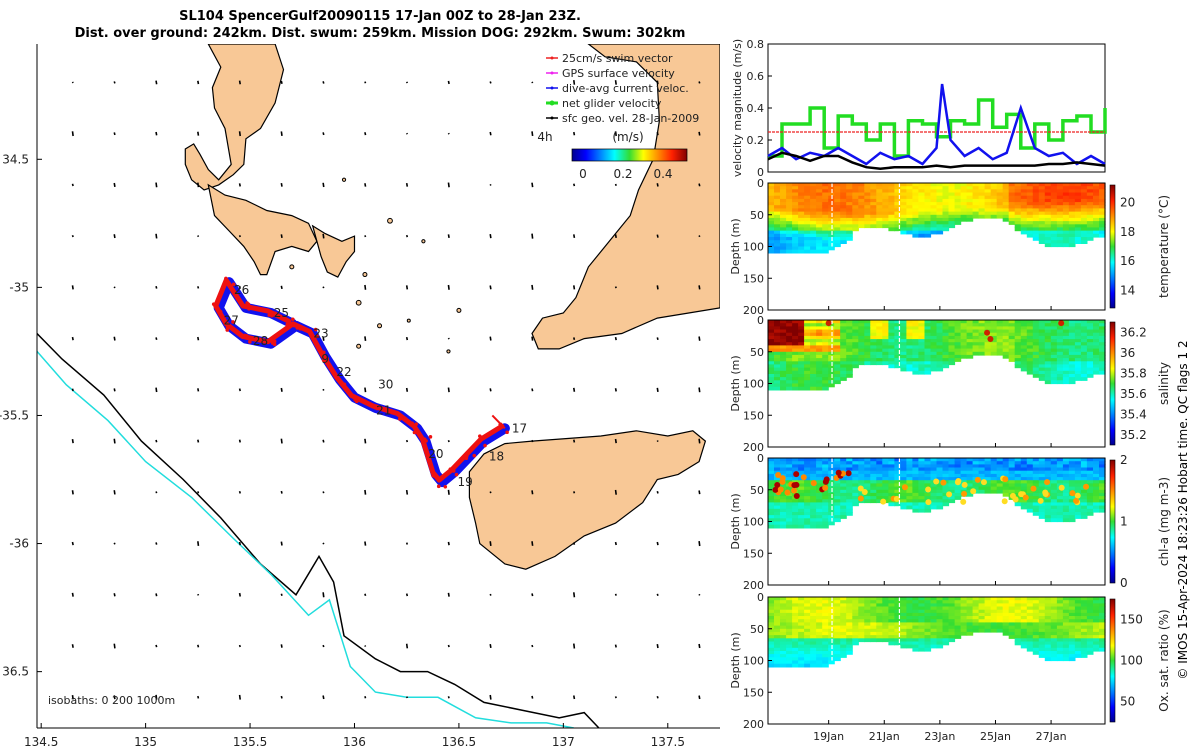  I want to click on x-tick-label: 19Jan, so click(828, 736).